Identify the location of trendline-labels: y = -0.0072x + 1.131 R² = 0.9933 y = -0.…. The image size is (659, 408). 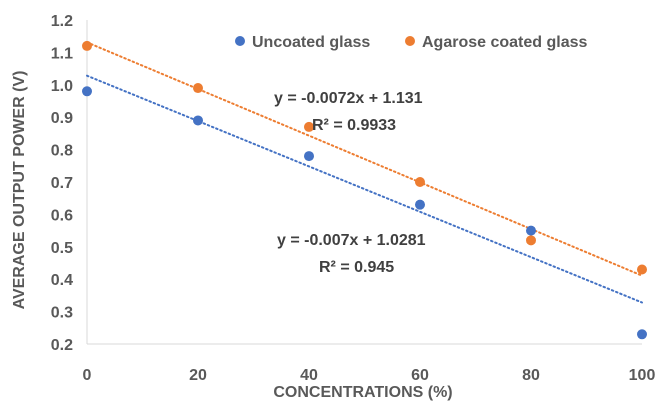
(350, 183).